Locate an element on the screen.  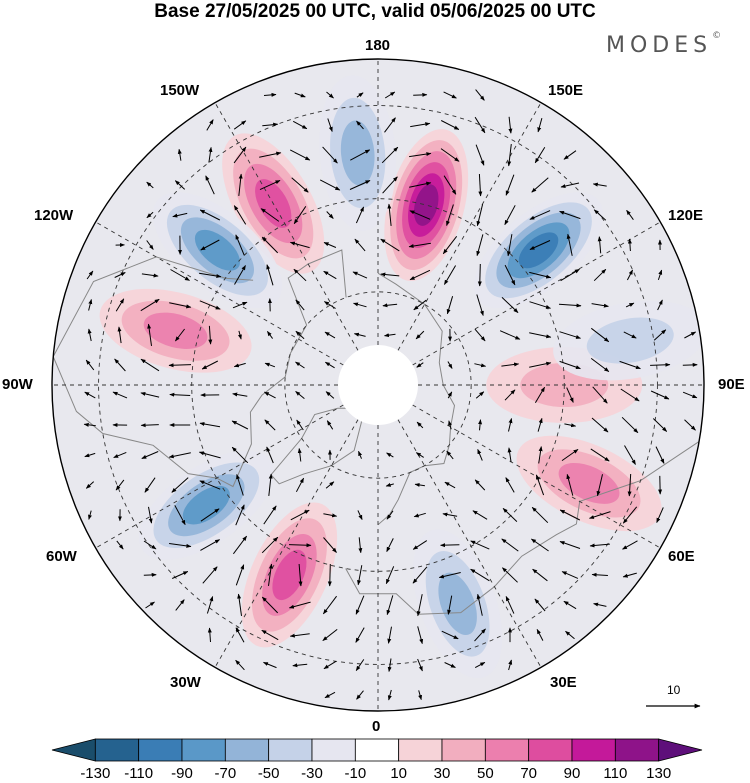
lon-label-150w: 150W is located at coordinates (180, 90).